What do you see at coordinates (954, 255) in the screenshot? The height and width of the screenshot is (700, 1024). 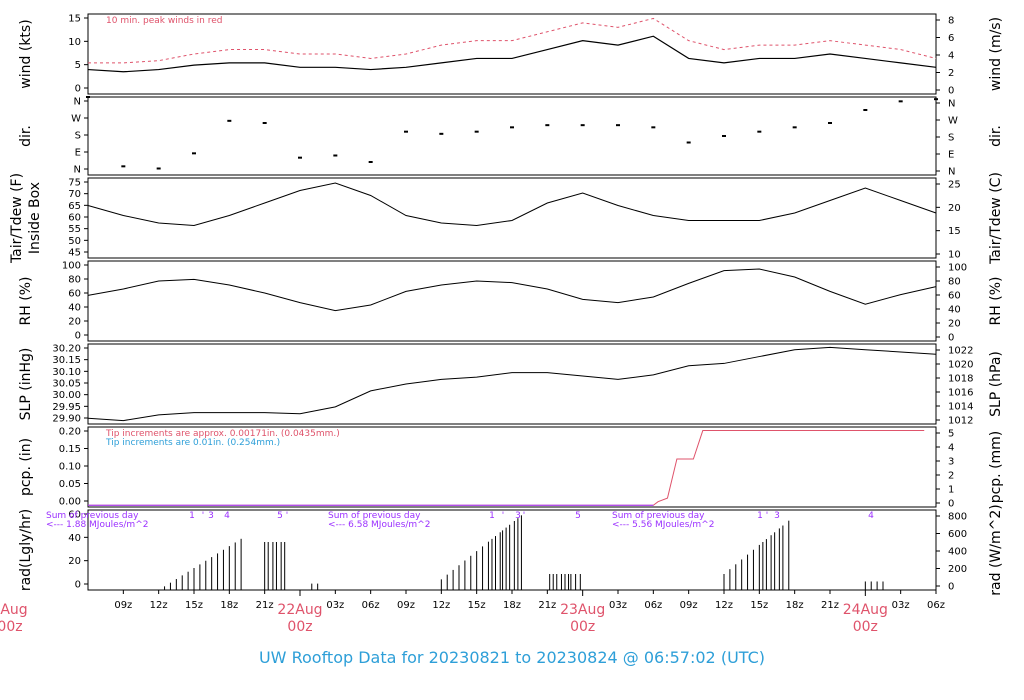 I see `tick-label-right: 10` at bounding box center [954, 255].